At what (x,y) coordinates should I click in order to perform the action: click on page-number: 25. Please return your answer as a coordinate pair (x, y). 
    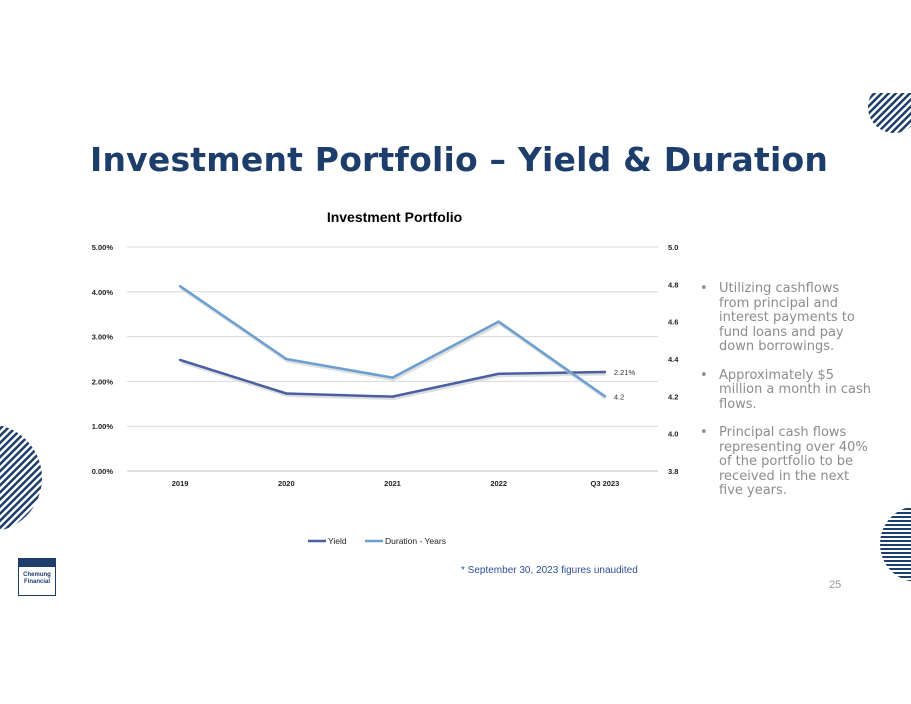
    Looking at the image, I should click on (835, 585).